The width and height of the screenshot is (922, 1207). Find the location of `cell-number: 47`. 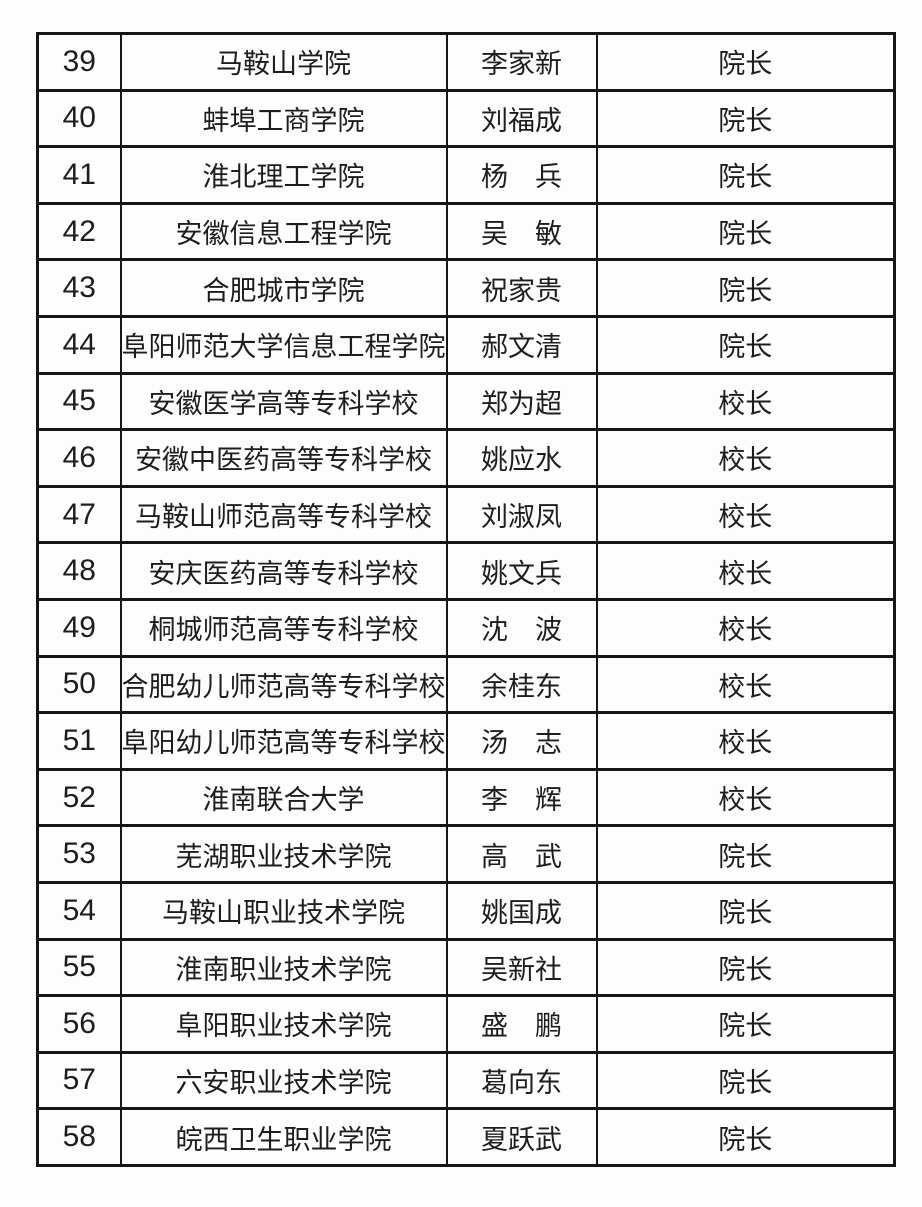

cell-number: 47 is located at coordinates (79, 514).